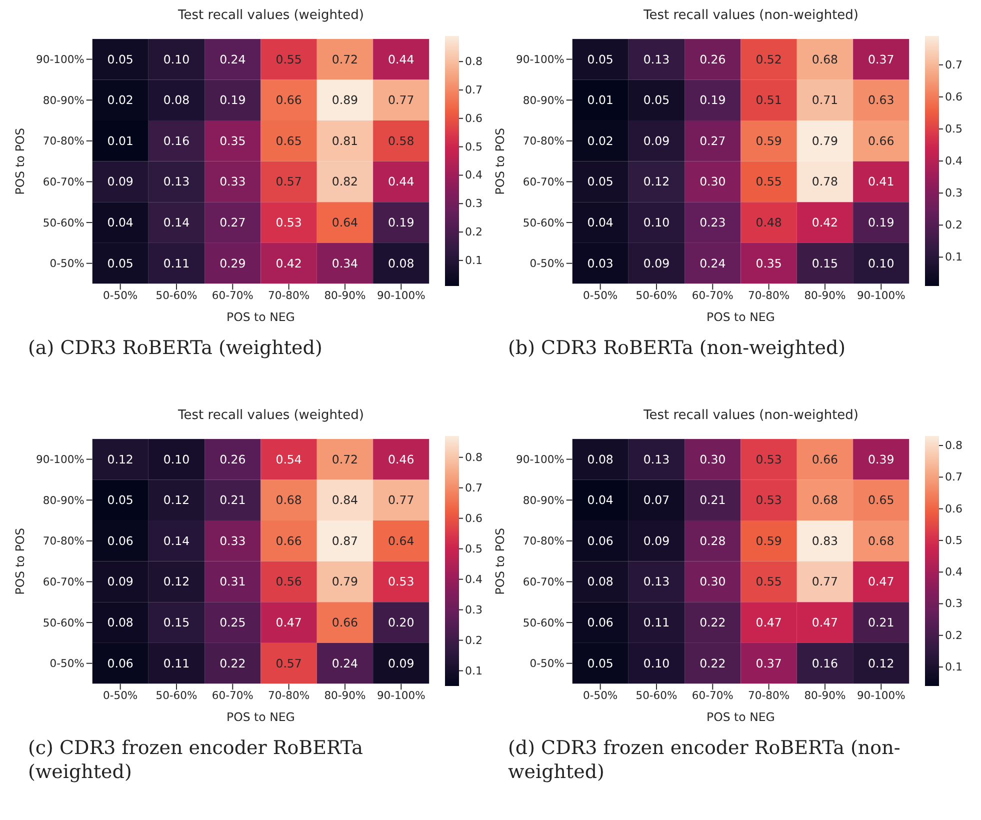  I want to click on chart-title: Test recall values (weighted), so click(271, 416).